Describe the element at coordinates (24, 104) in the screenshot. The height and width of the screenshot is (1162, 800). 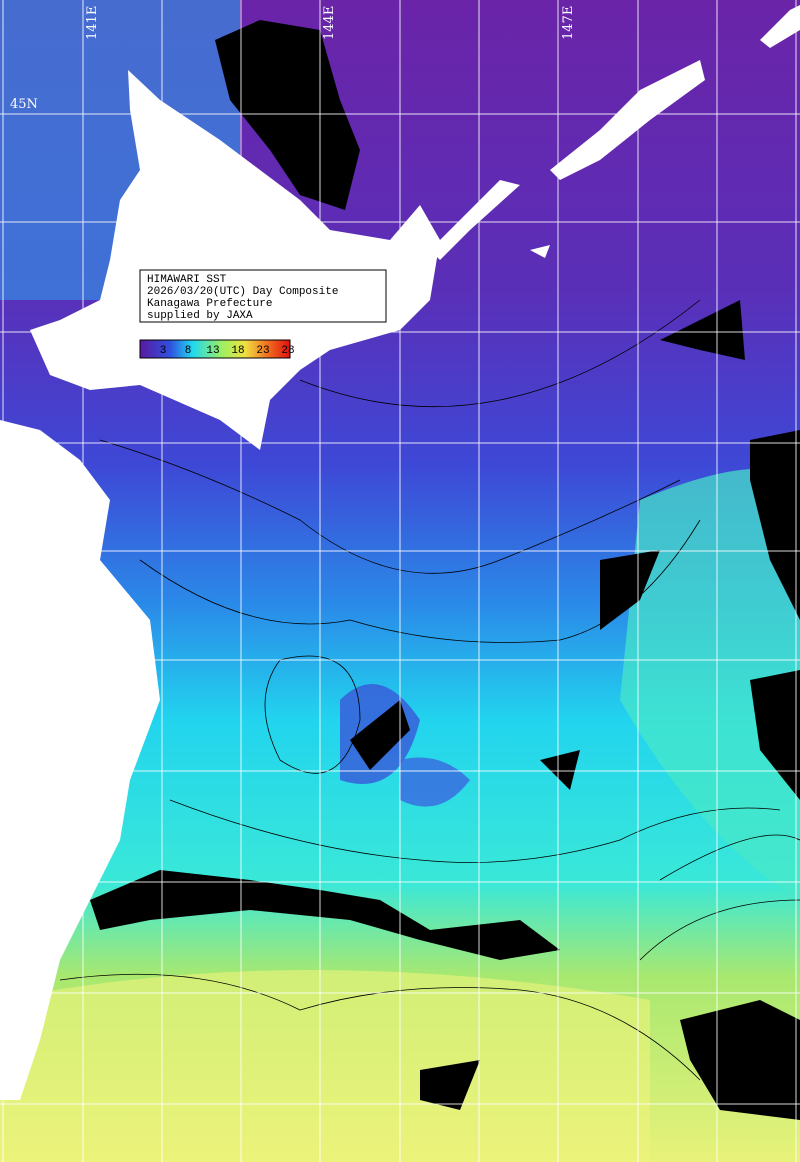
I see `lat-label: 45N` at that location.